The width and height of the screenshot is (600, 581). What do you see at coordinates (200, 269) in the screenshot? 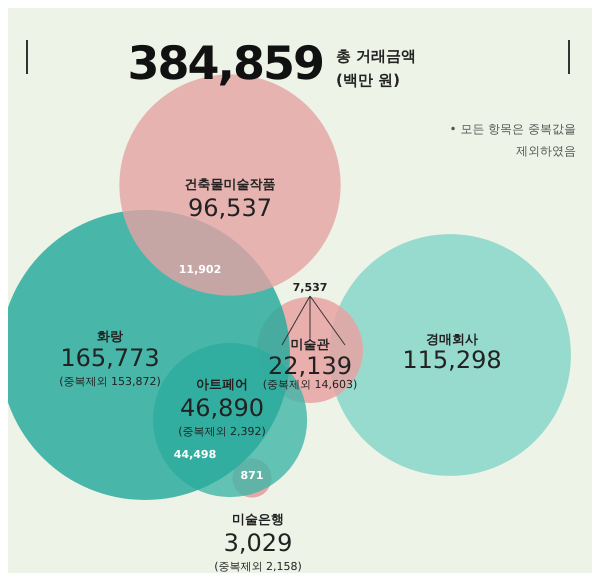
I see `text: 11,902` at bounding box center [200, 269].